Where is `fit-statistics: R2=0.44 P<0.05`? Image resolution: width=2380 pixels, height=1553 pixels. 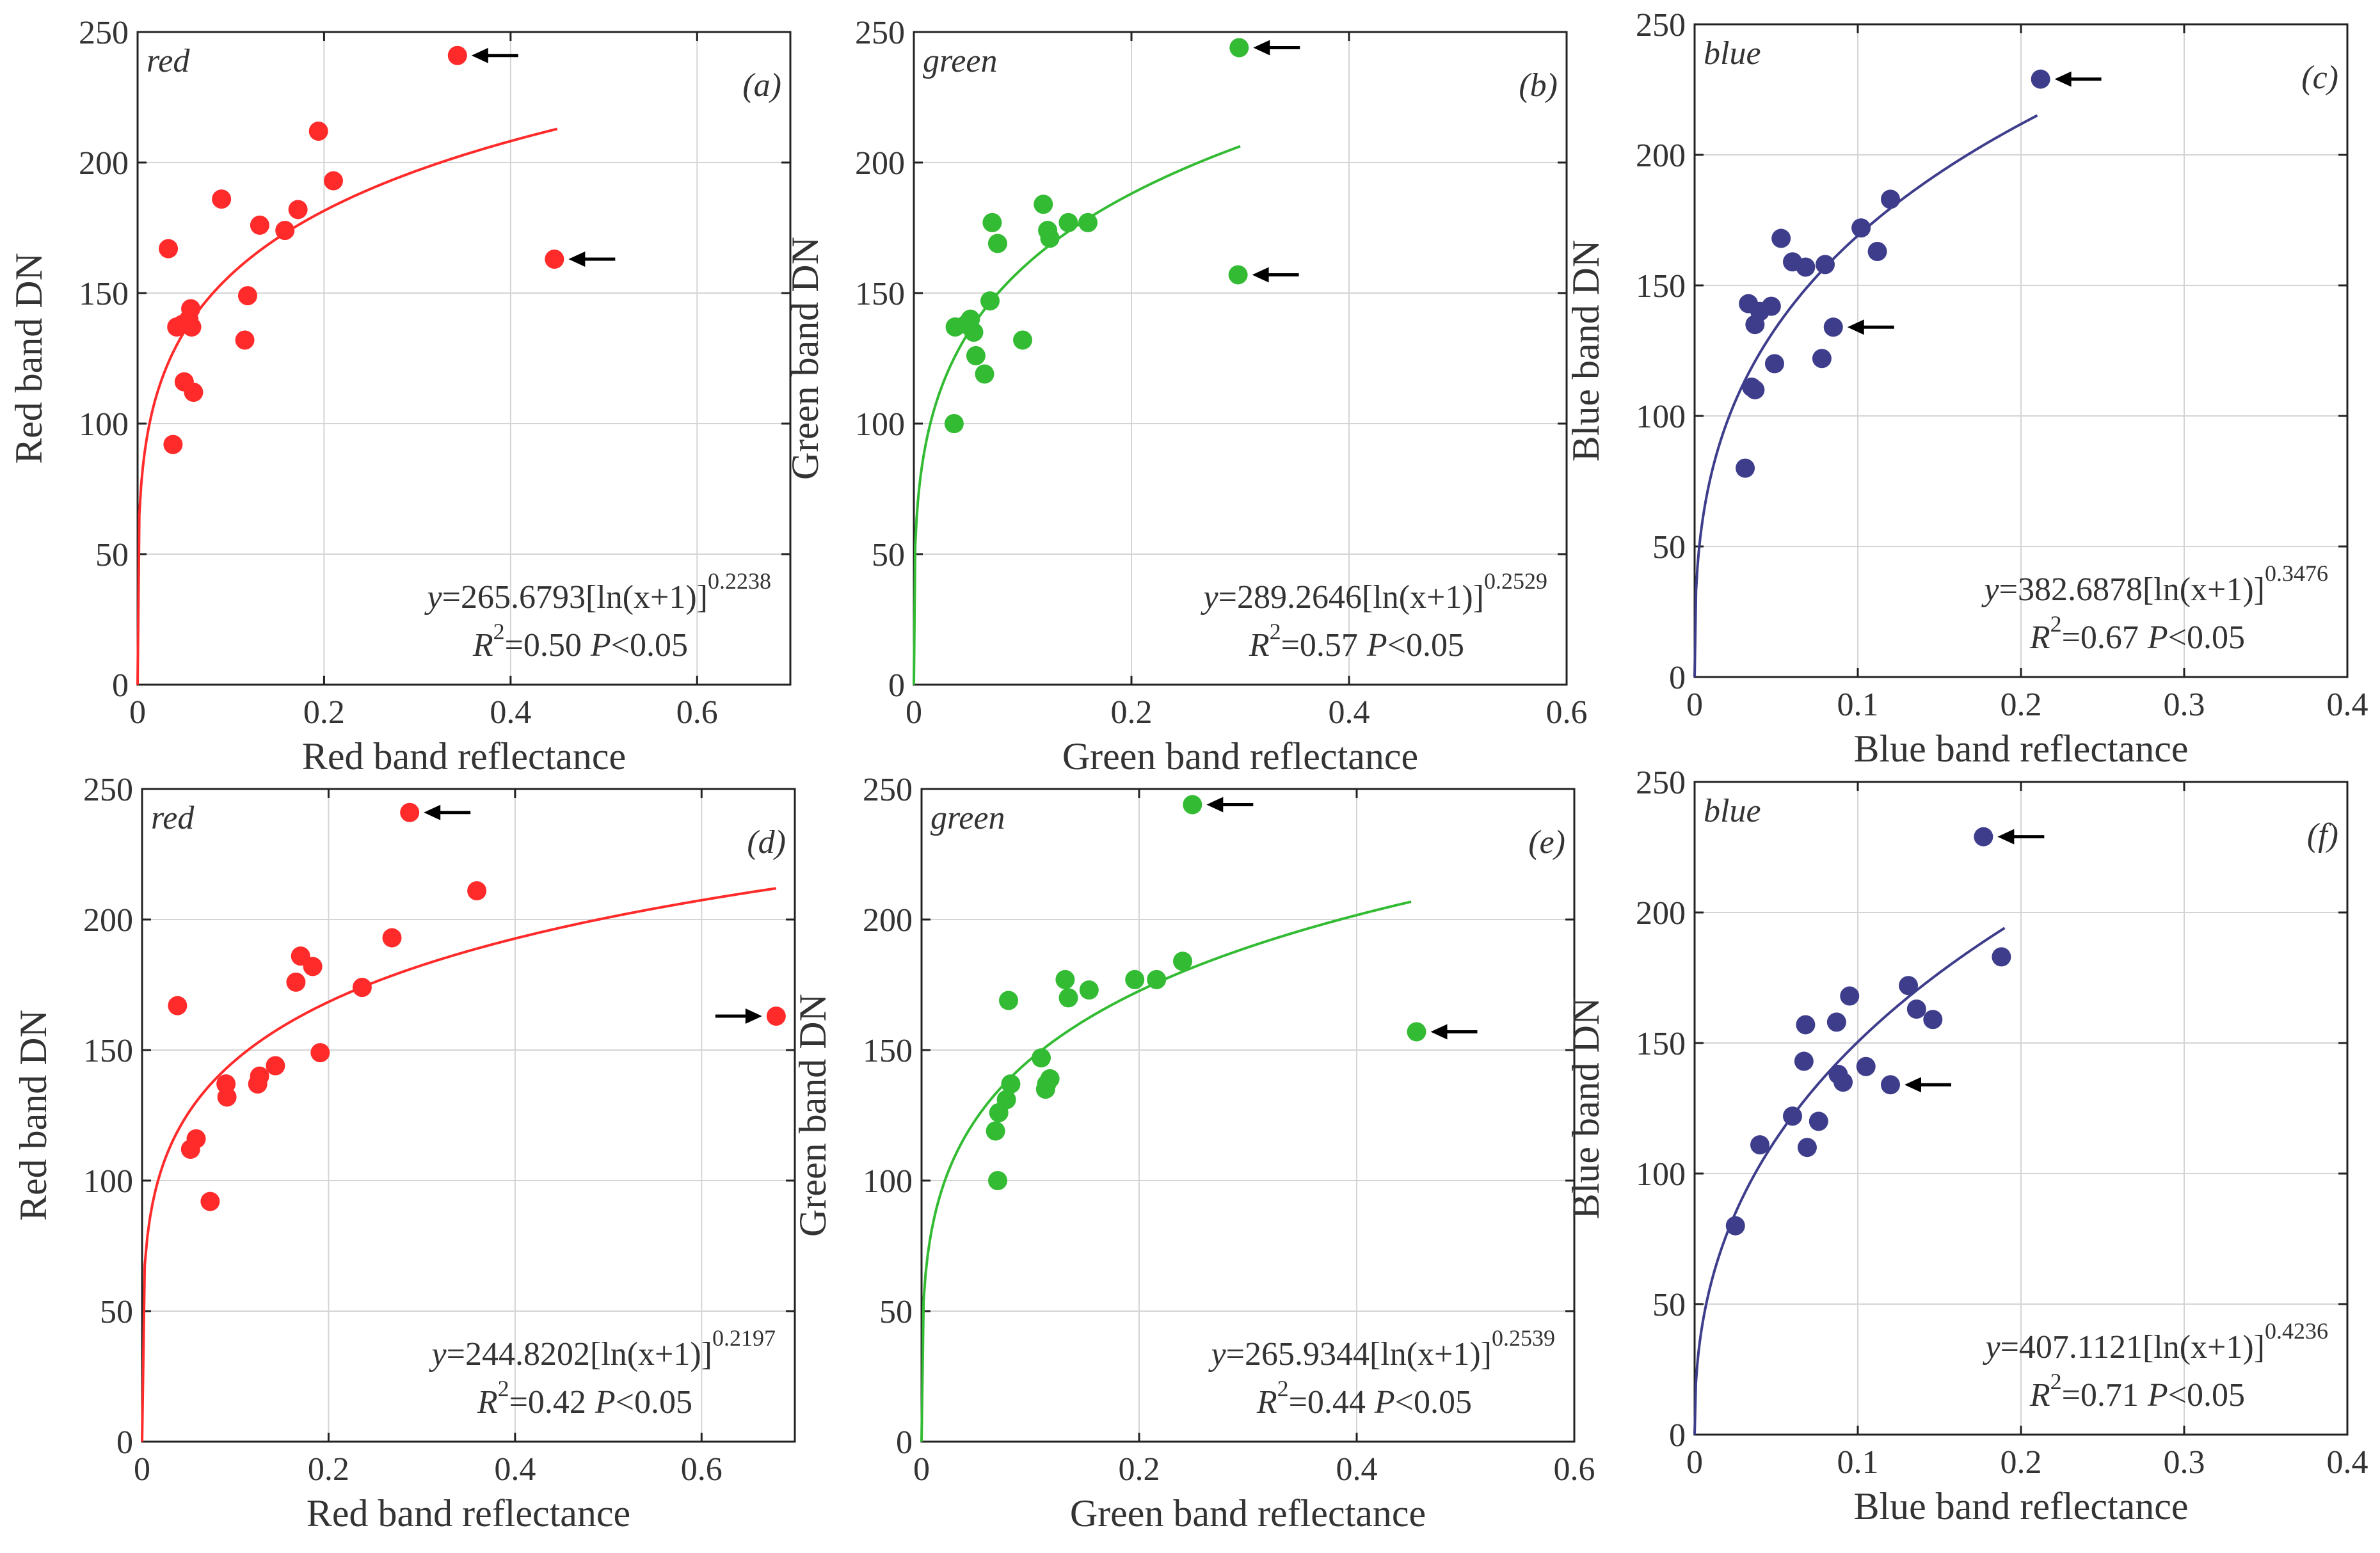 fit-statistics: R2=0.44 P<0.05 is located at coordinates (1364, 1398).